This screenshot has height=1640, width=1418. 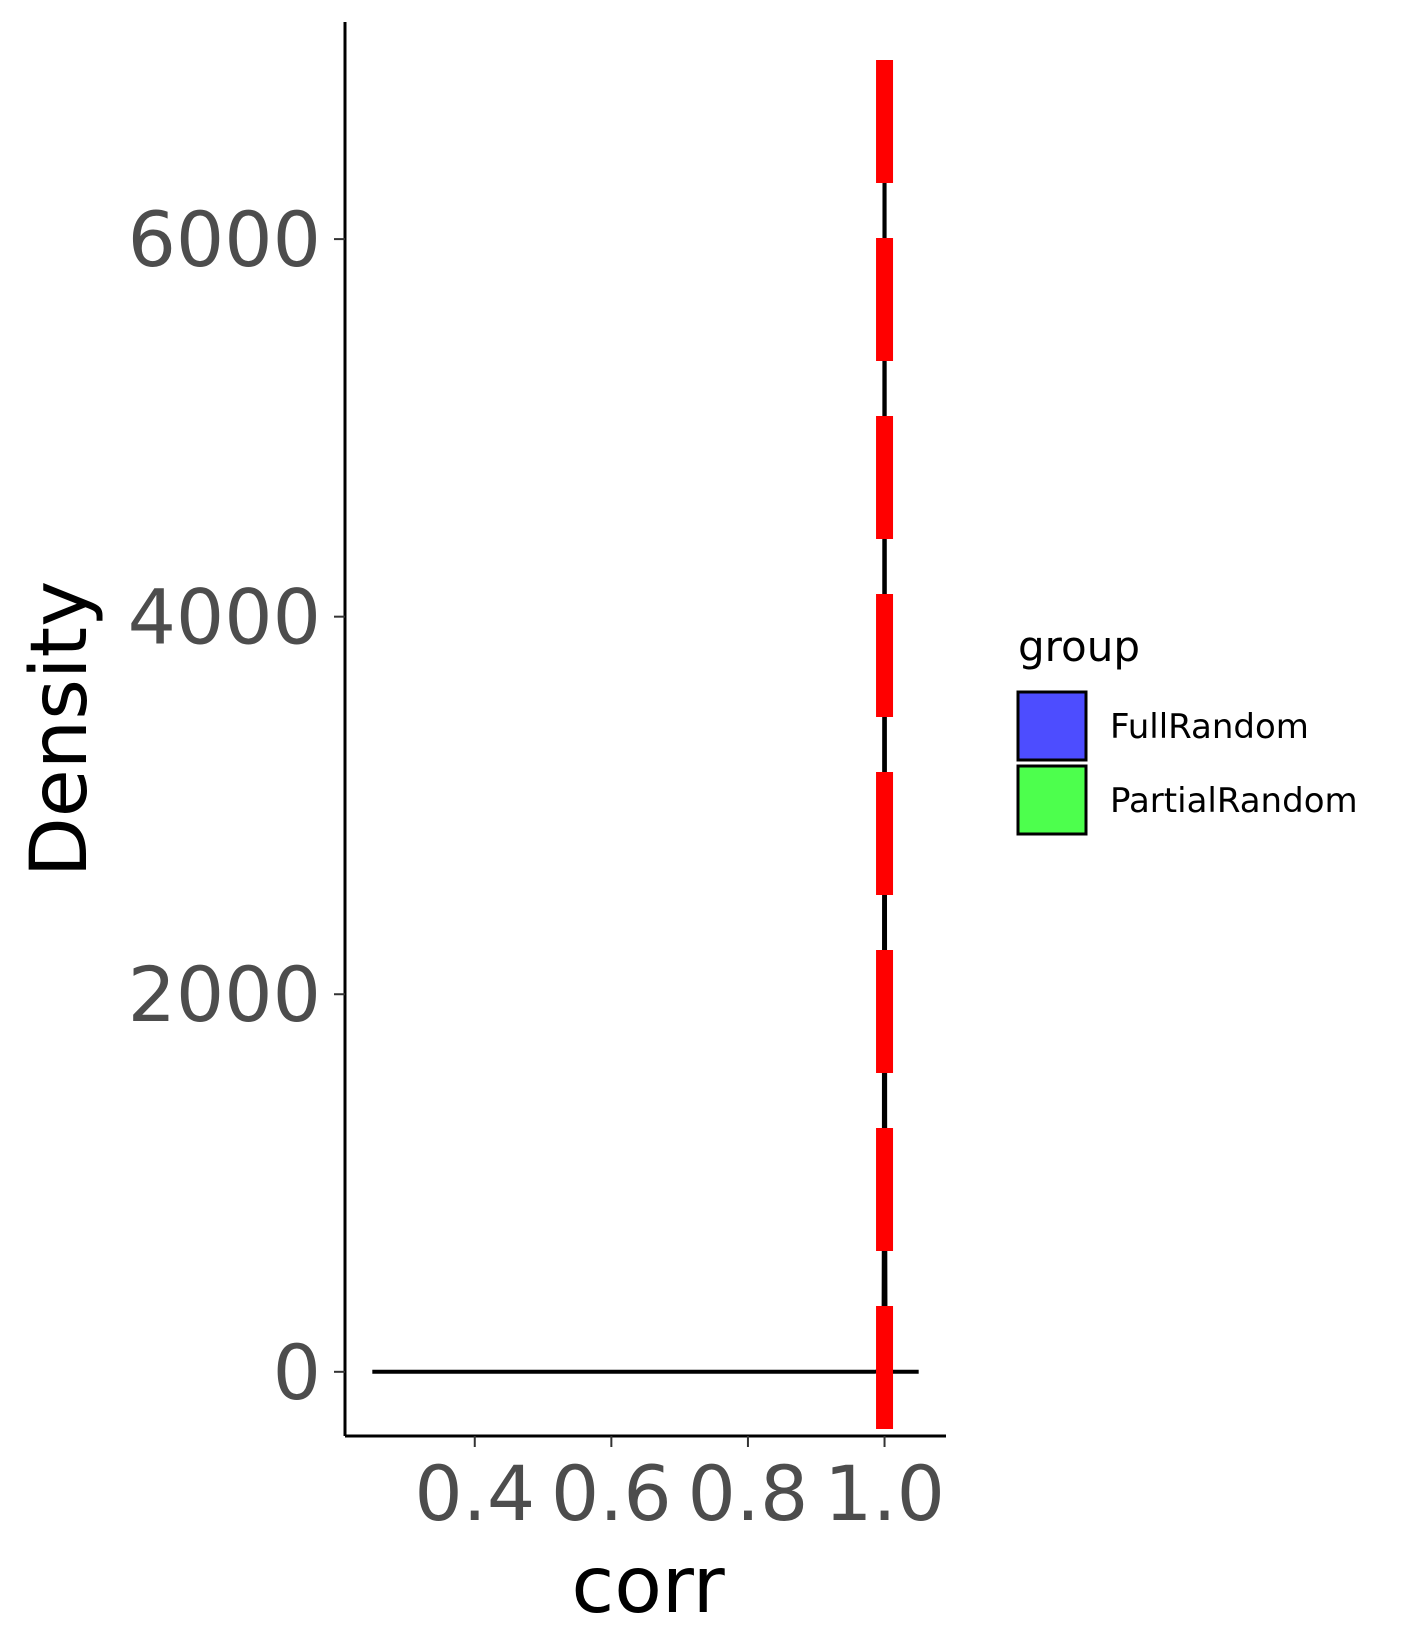 What do you see at coordinates (611, 1493) in the screenshot?
I see `x-tick-label: 0.6` at bounding box center [611, 1493].